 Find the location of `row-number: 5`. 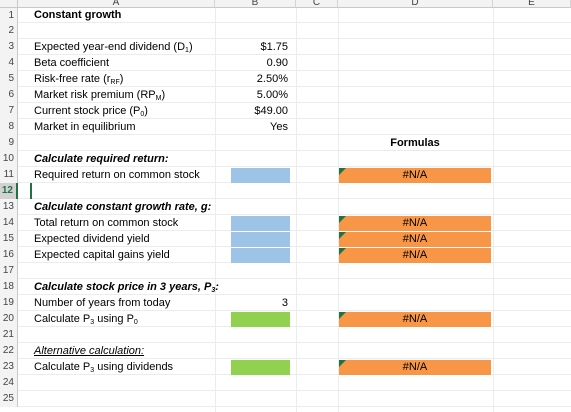

row-number: 5 is located at coordinates (11, 78).